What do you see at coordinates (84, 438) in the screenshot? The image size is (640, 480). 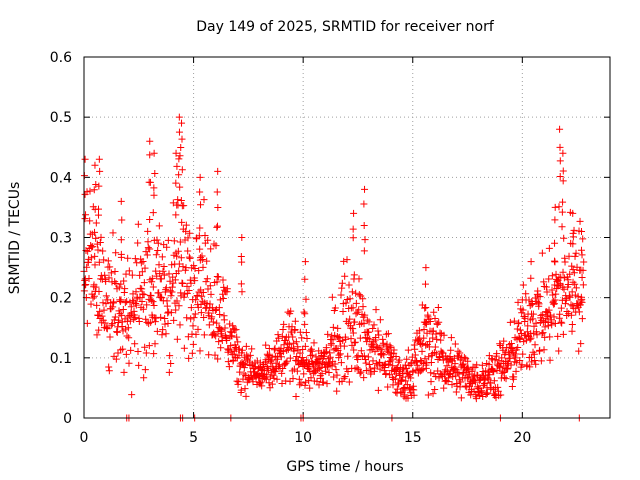 I see `x-tick-label: 0` at bounding box center [84, 438].